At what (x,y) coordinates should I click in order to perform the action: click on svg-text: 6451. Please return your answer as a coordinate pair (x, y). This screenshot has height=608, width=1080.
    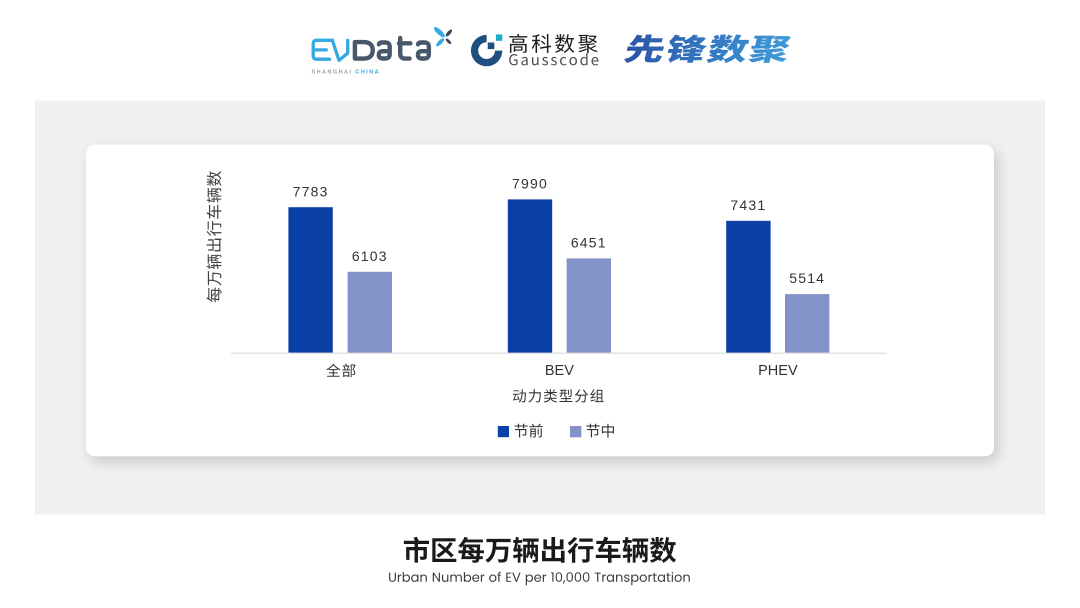
    Looking at the image, I should click on (589, 243).